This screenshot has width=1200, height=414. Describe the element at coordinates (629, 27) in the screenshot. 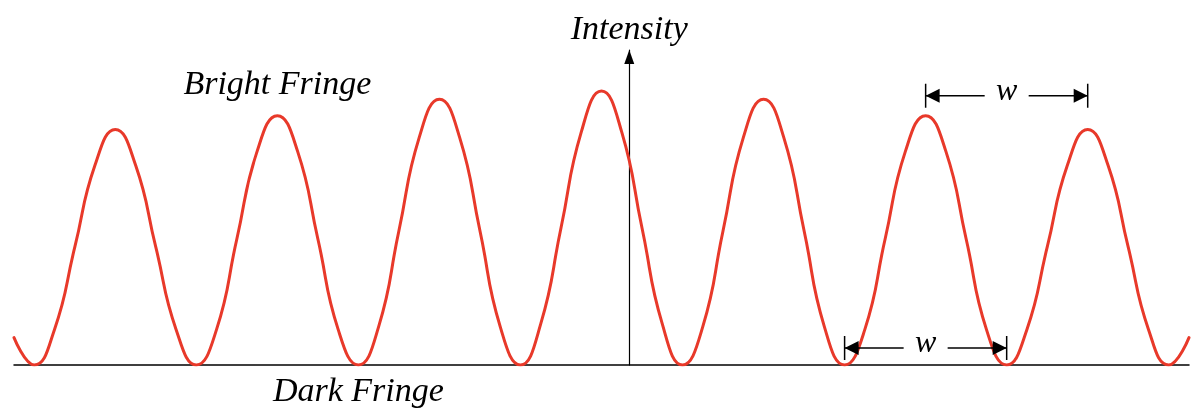

I see `y-axis-title: Intensity` at that location.